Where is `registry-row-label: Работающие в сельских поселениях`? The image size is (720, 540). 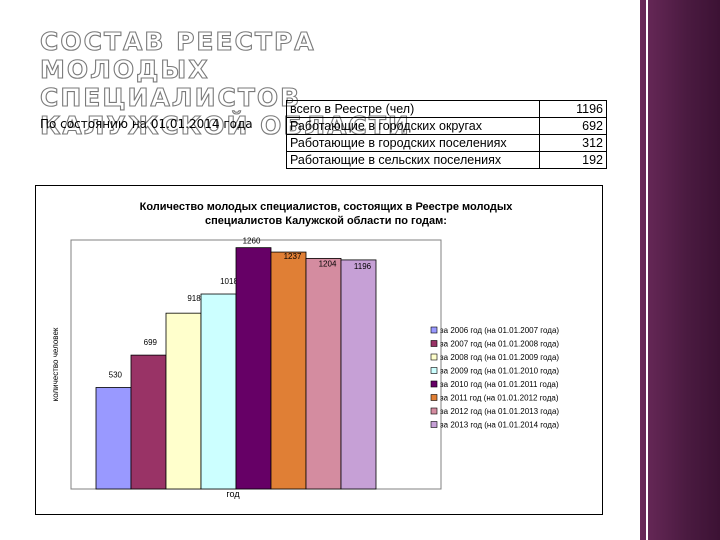
registry-row-label: Работающие в сельских поселениях is located at coordinates (413, 160).